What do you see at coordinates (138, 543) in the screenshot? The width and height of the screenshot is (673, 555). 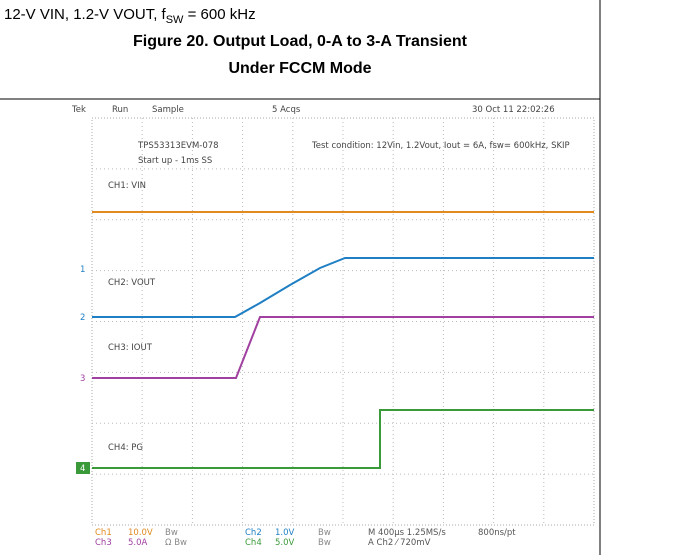 I see `footer-text: 5.0A` at bounding box center [138, 543].